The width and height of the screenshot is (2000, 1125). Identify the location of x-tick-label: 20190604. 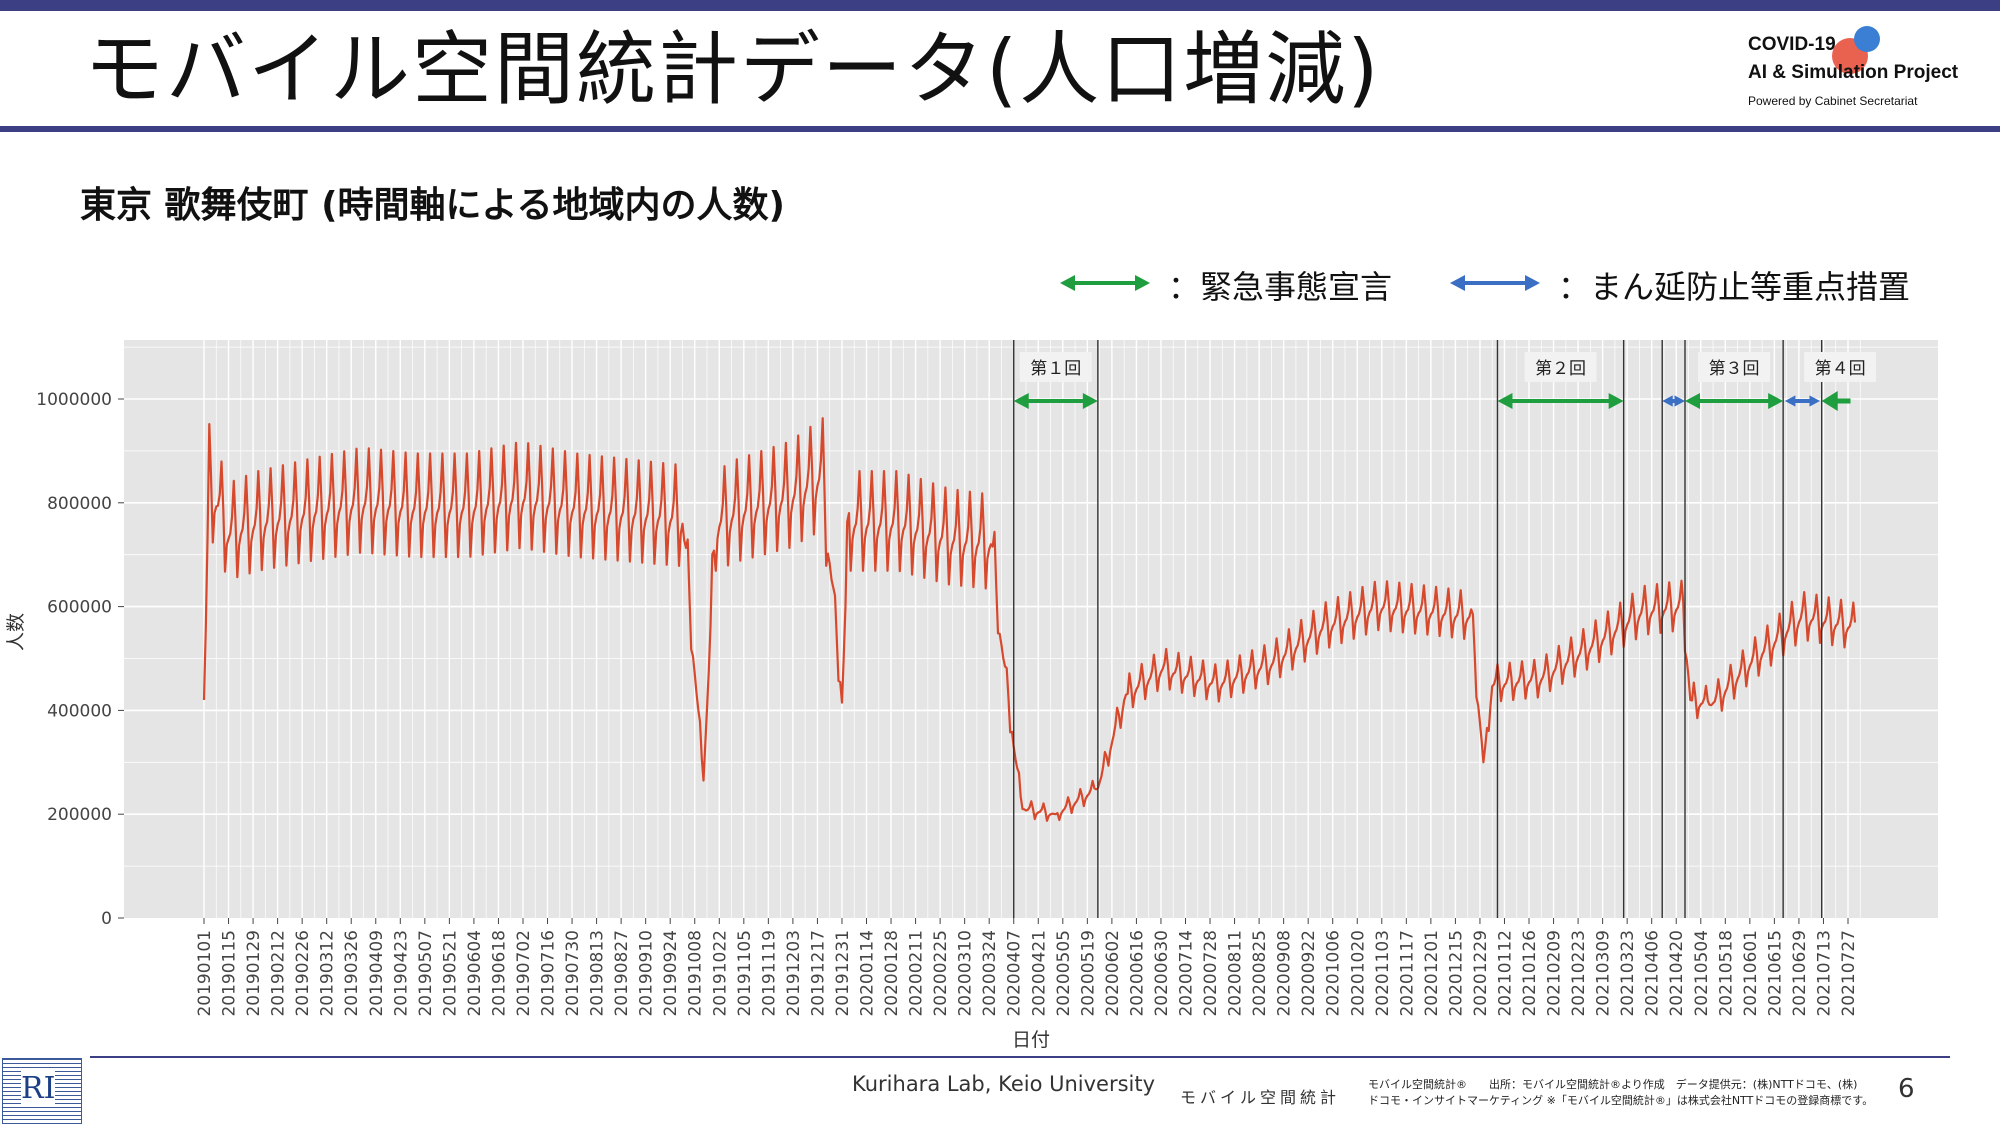
(475, 973).